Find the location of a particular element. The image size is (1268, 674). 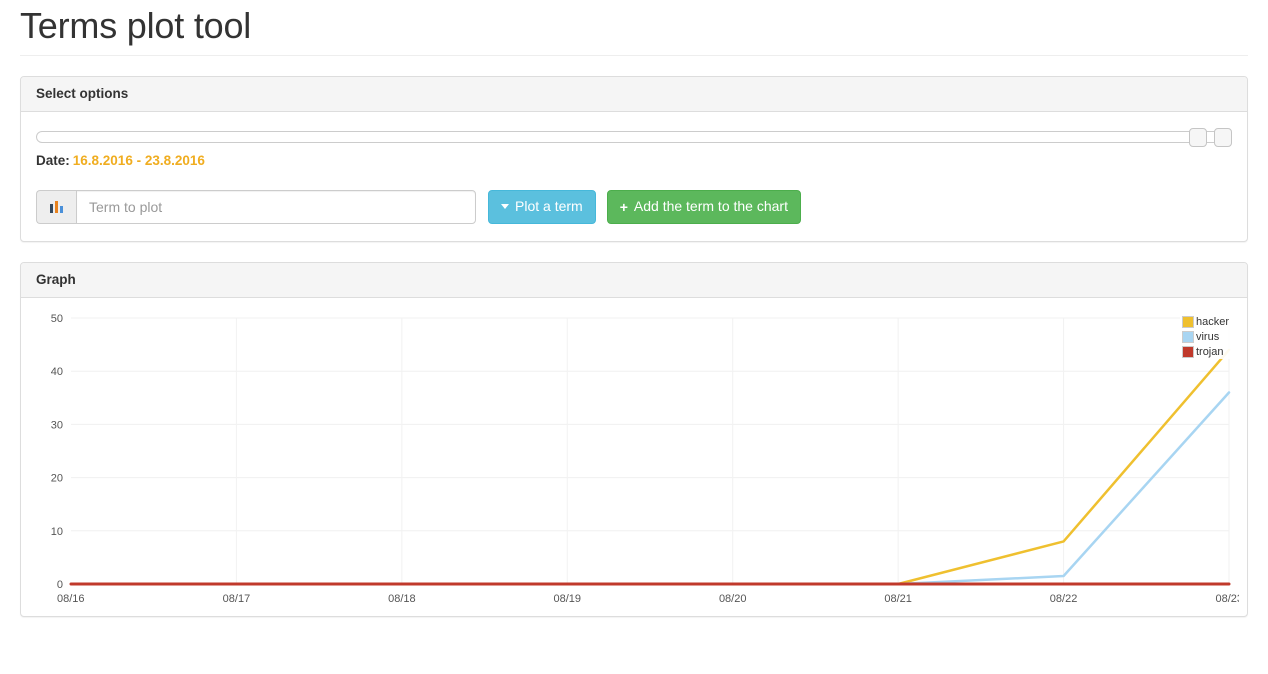

graph-panel-heading: Graph is located at coordinates (634, 280).